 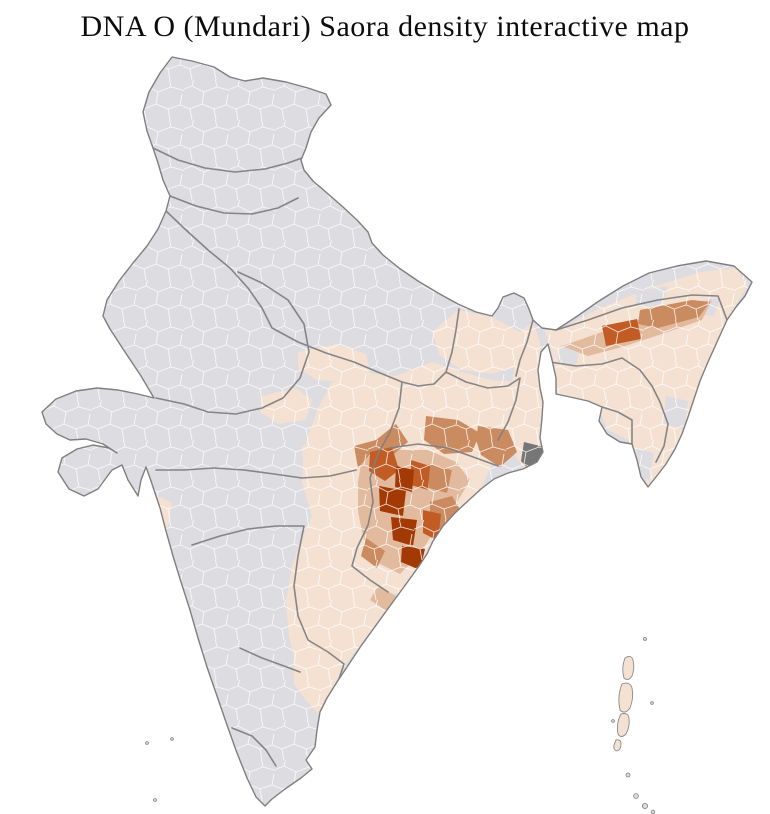 I want to click on andaman-islands, so click(x=624, y=703).